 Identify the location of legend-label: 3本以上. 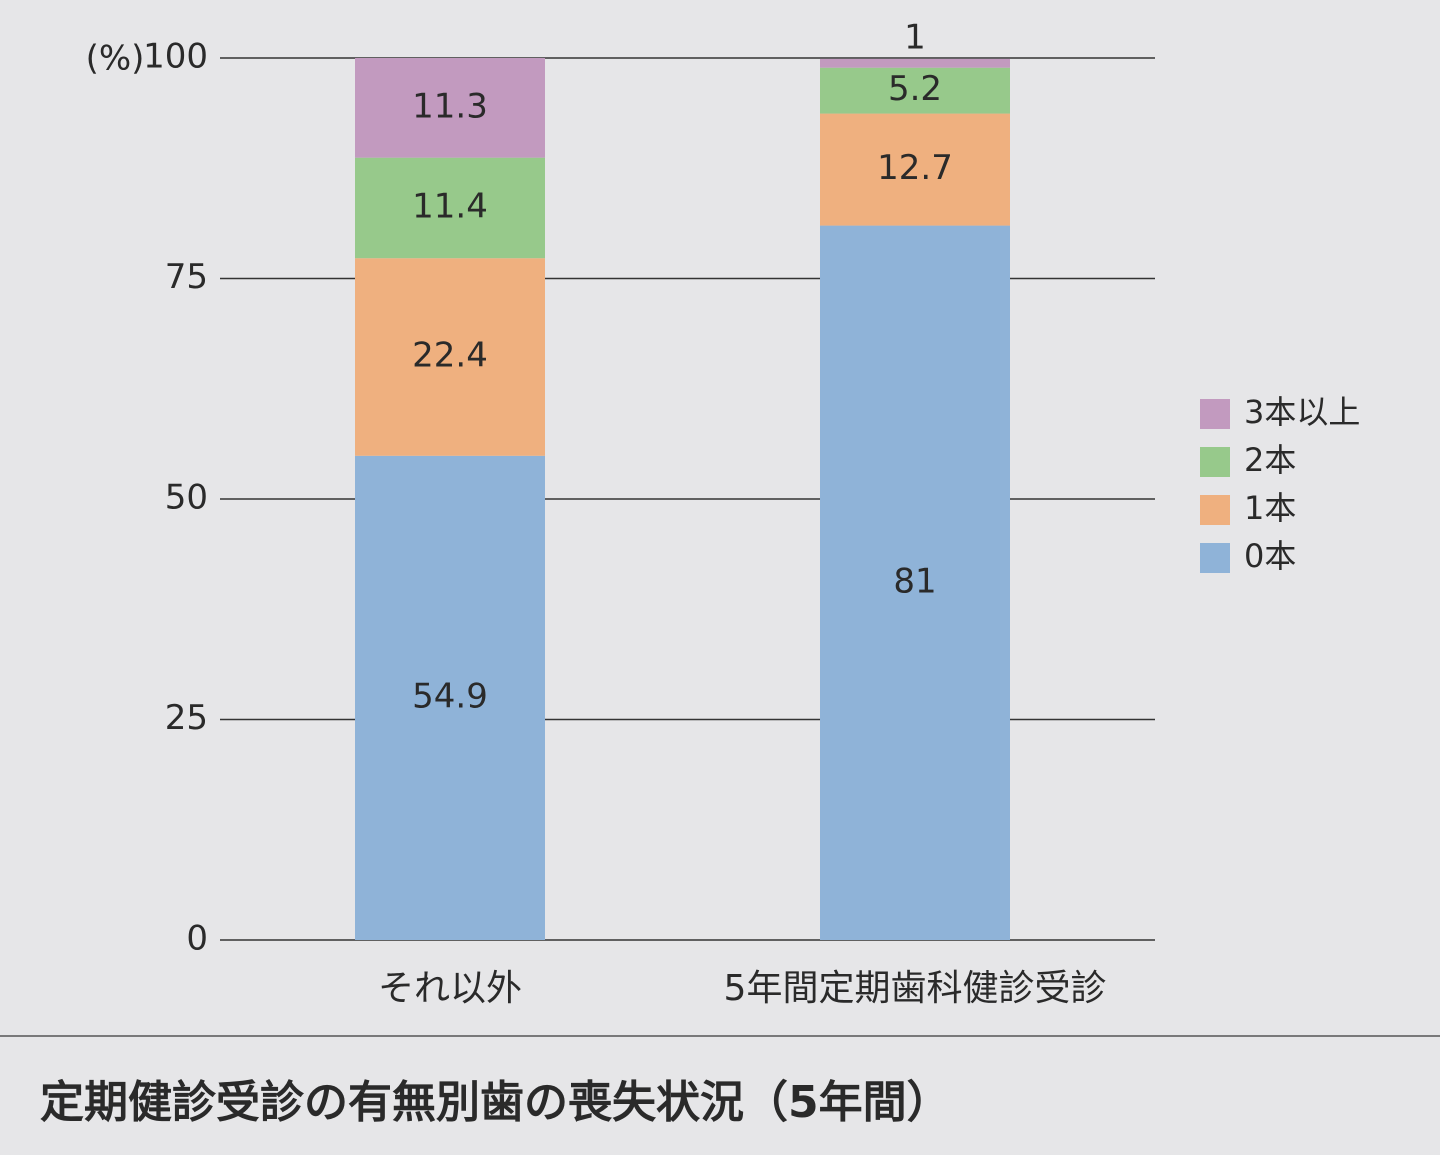
(1302, 412).